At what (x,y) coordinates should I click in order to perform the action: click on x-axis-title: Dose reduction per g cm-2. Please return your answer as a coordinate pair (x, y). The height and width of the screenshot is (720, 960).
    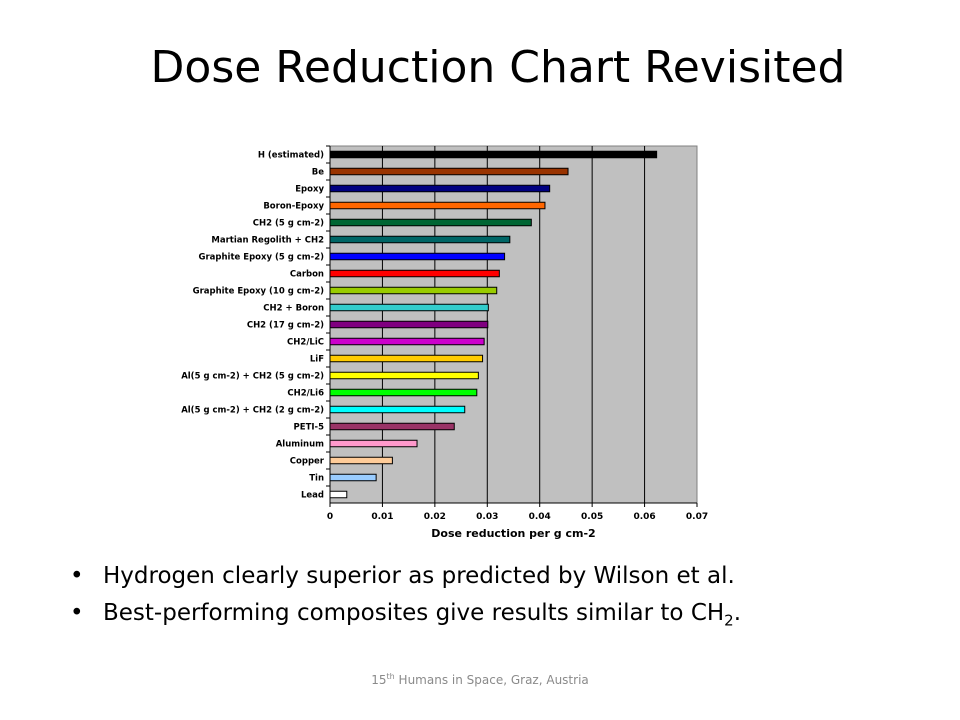
    Looking at the image, I should click on (513, 533).